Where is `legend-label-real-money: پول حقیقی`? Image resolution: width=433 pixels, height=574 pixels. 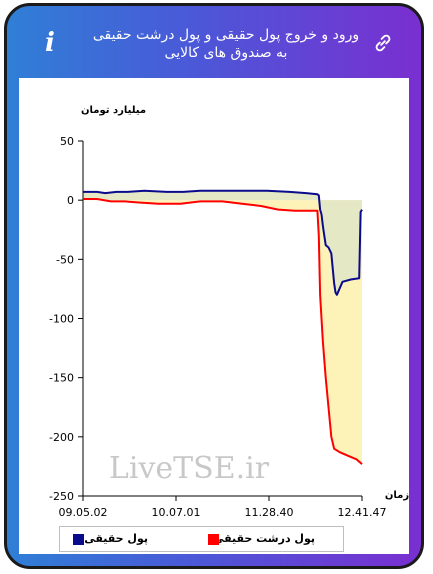 legend-label-real-money: پول حقیقی is located at coordinates (116, 538).